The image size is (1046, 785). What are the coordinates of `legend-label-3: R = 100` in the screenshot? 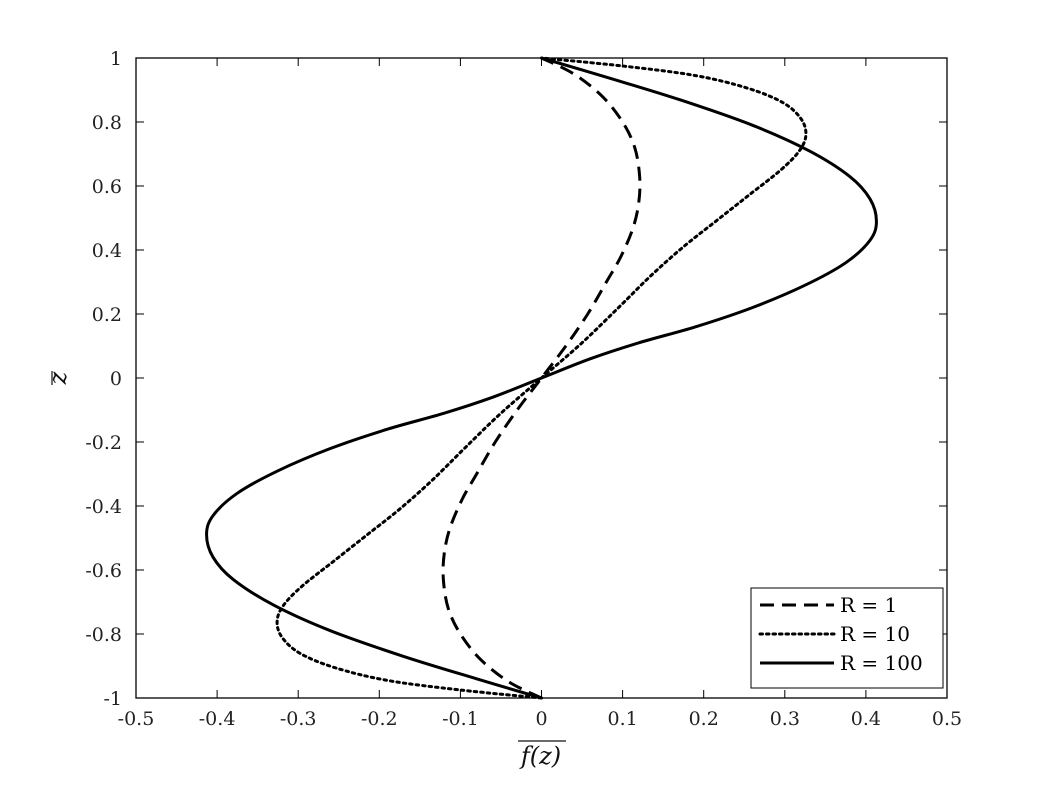 It's located at (881, 663).